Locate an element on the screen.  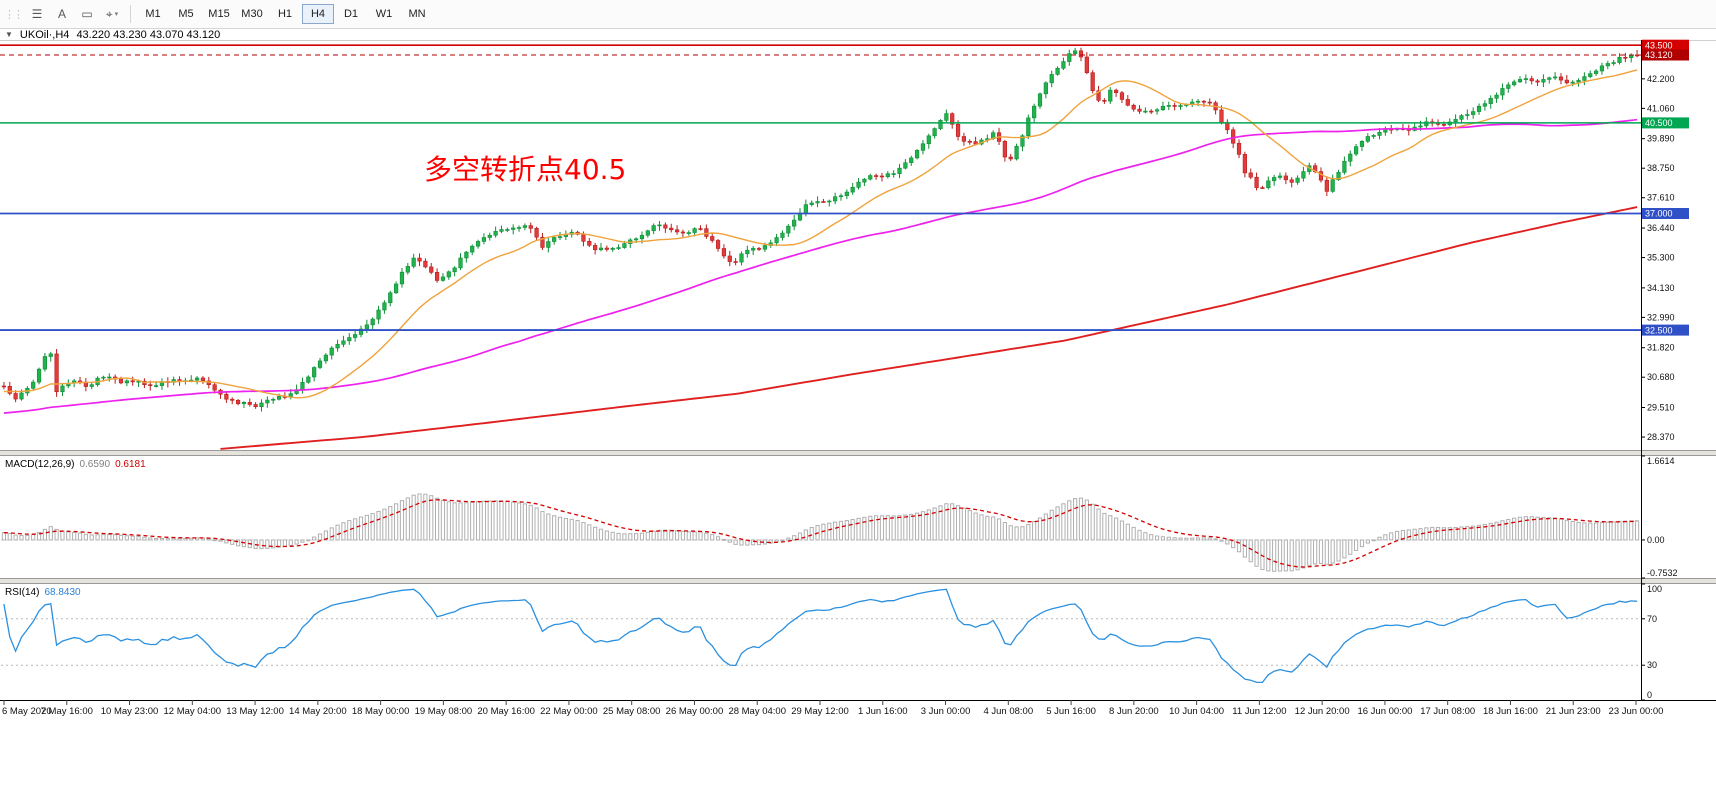
timeframe-mn: MN is located at coordinates (417, 14).